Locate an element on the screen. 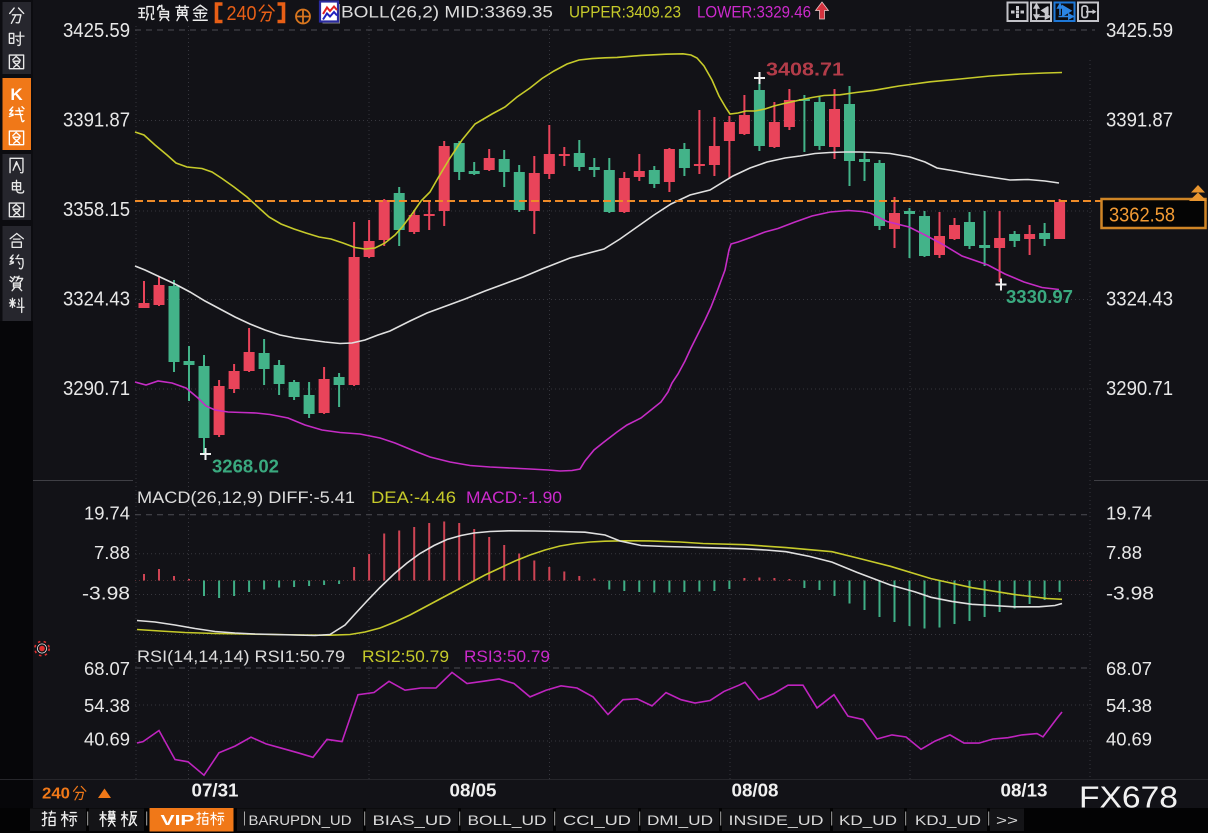 Image resolution: width=1208 pixels, height=833 pixels. svg-text: FX678 is located at coordinates (1128, 797).